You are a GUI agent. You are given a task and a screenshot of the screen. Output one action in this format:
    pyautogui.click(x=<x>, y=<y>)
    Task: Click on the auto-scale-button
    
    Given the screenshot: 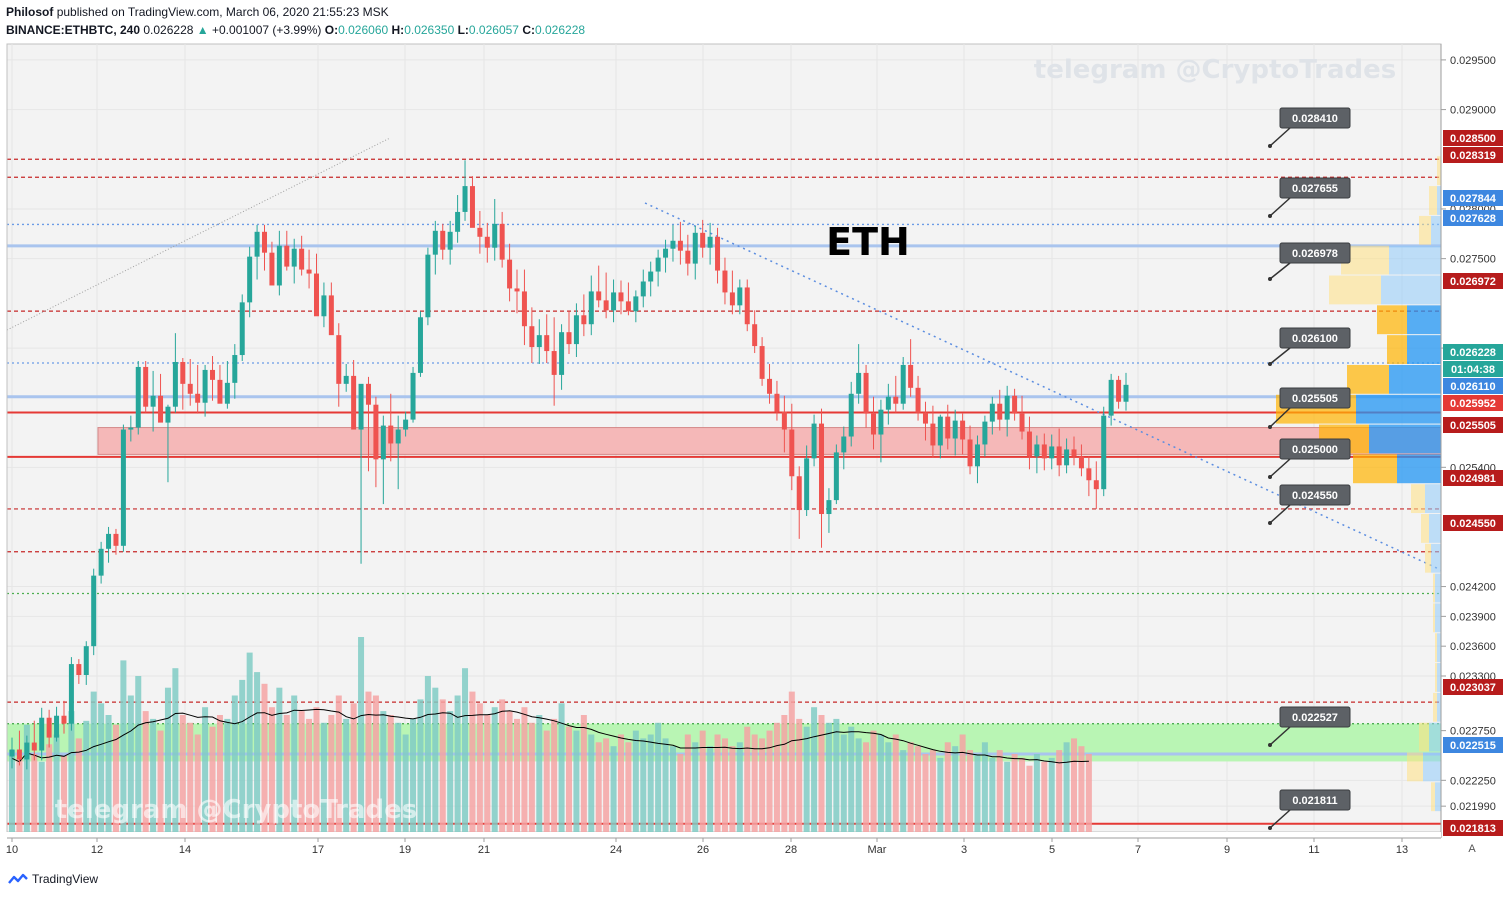 What is the action you would take?
    pyautogui.click(x=1472, y=848)
    